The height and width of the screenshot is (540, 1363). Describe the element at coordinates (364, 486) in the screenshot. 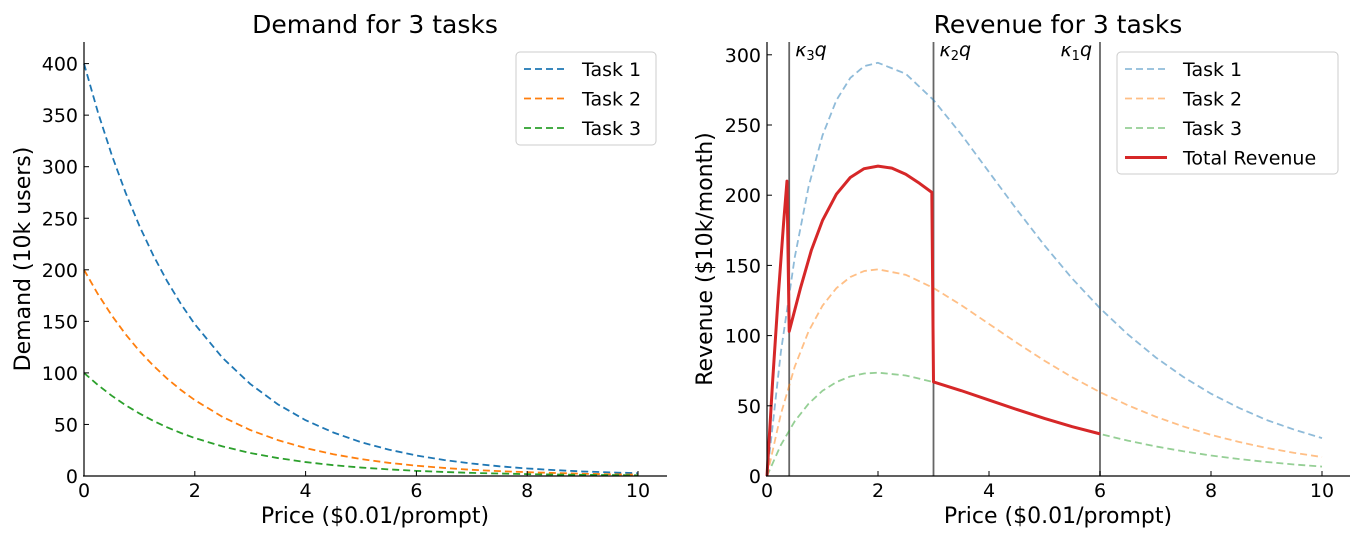

I see `demand-x-ticks: 0 2 4 6 8 10` at that location.